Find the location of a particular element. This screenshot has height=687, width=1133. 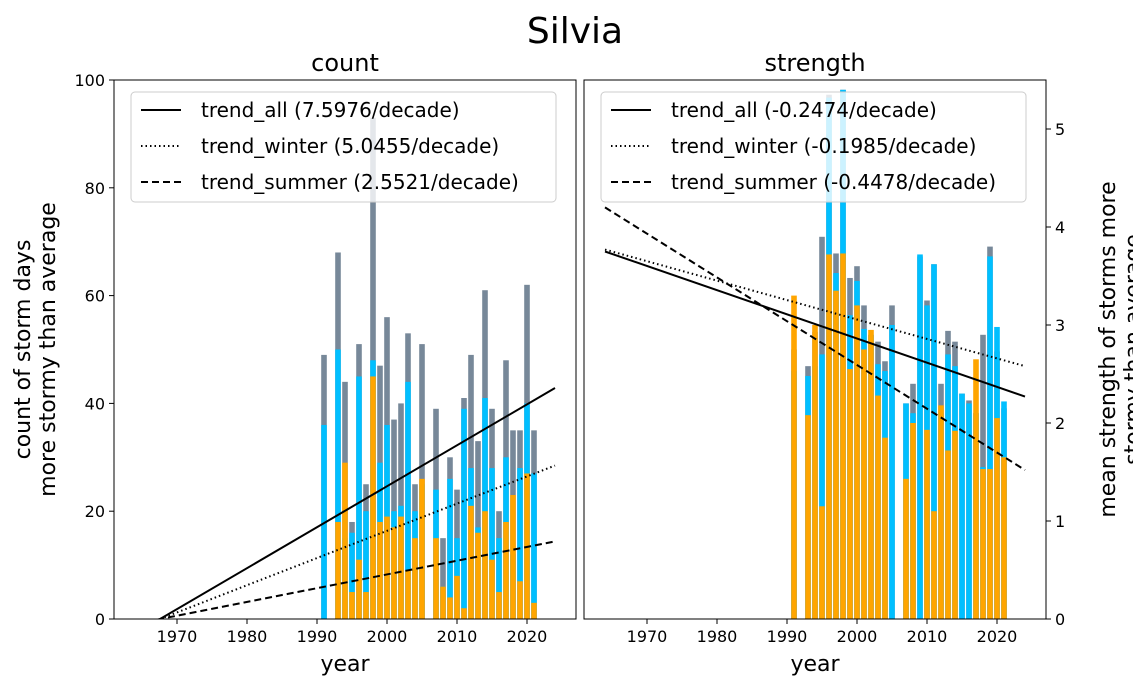

bar-summer-2016 is located at coordinates (499, 605).